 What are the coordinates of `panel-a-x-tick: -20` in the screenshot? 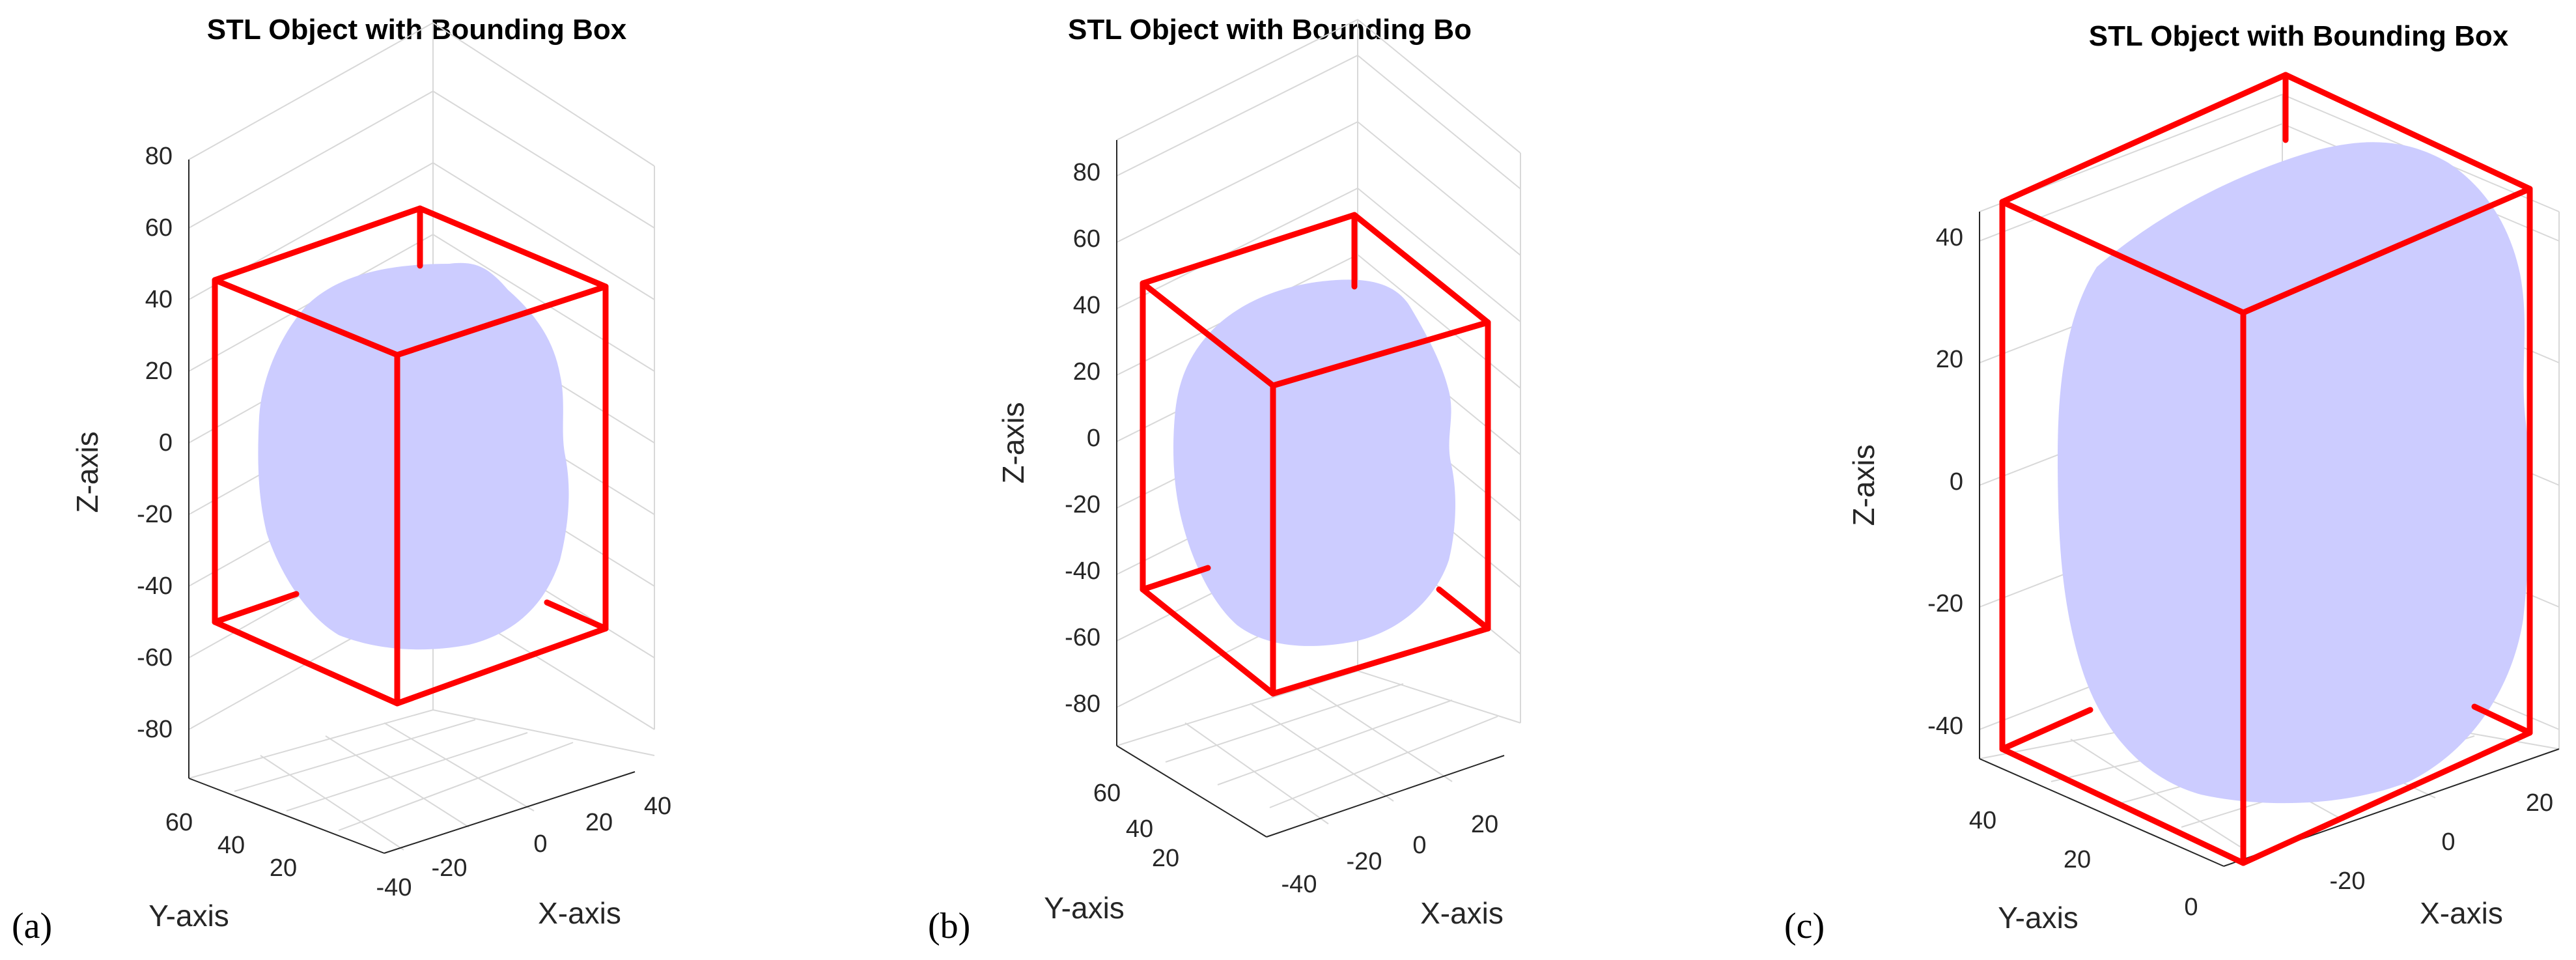 It's located at (450, 868).